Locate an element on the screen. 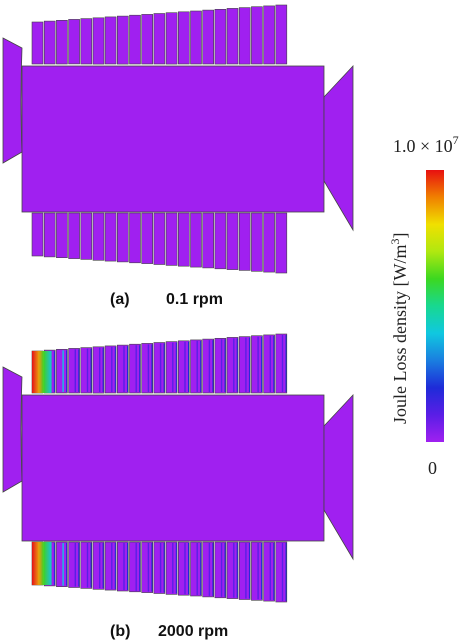 This screenshot has height=640, width=474. colorbar-title: Joule Loss density [W/m3] is located at coordinates (399, 328).